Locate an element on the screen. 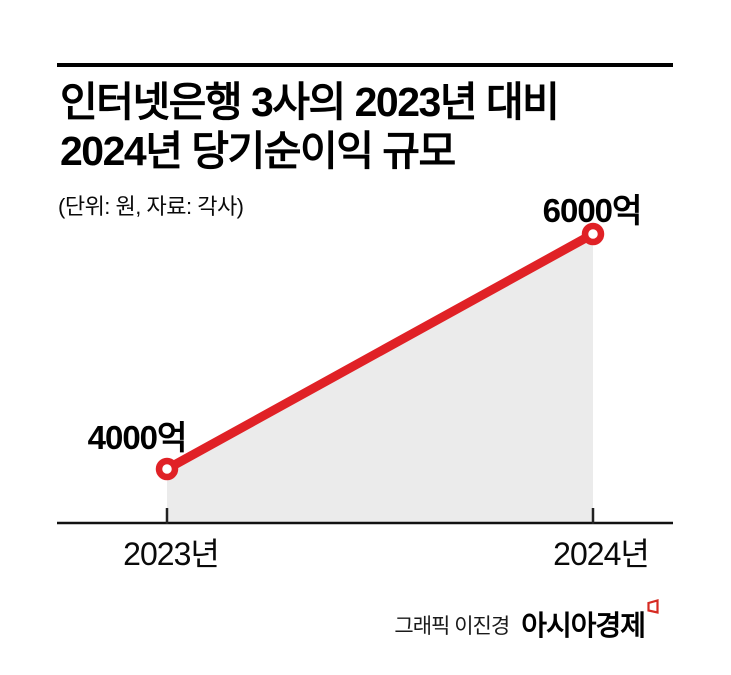 Image resolution: width=731 pixels, height=675 pixels. footer-credit: 그래픽 이진경 아시아경제 is located at coordinates (526, 621).